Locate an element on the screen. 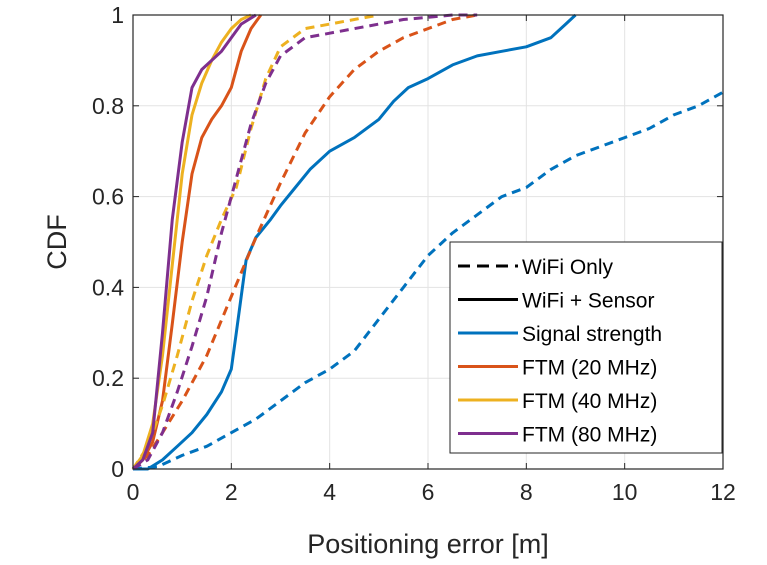 This screenshot has width=767, height=565. legend-box is located at coordinates (586, 347).